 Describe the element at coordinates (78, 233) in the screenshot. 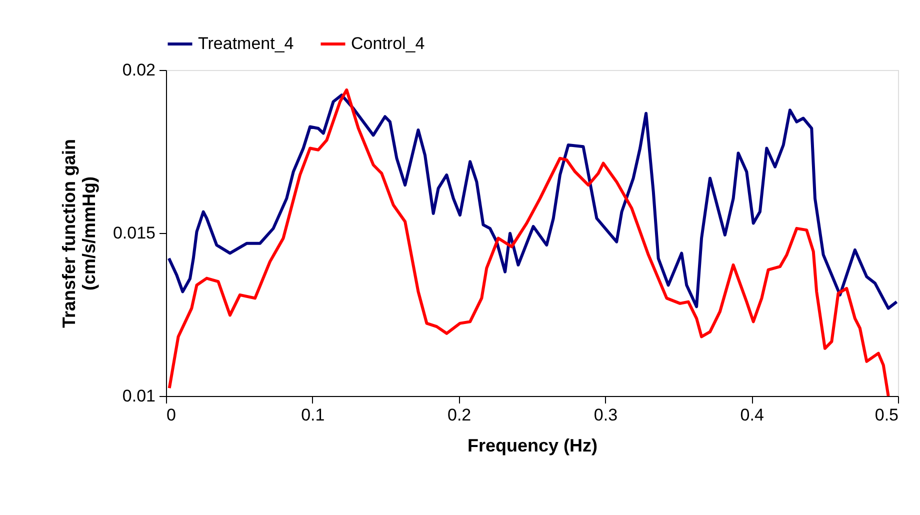

I see `y-axis-title: Transfer function gain (cm/s/mmHg)` at that location.